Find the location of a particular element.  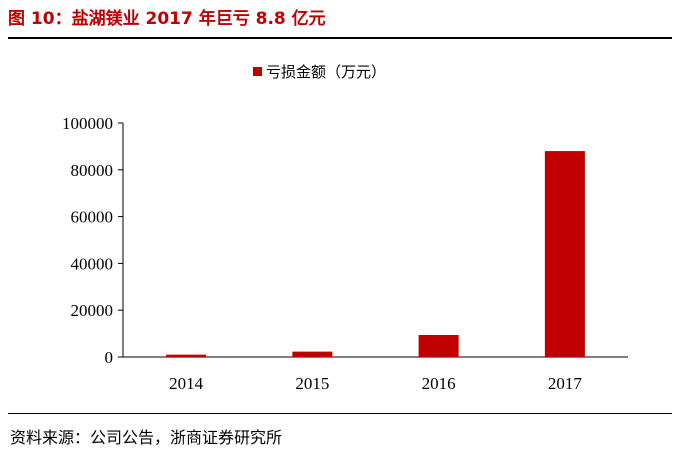

y-tick-label: 80000 is located at coordinates (92, 170).